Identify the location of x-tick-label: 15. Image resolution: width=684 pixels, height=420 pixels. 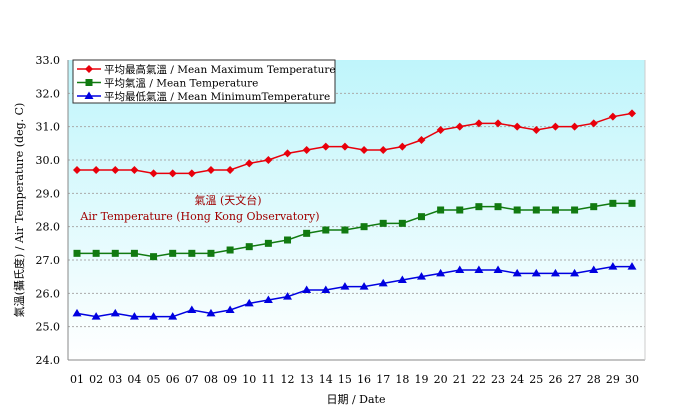
(345, 379).